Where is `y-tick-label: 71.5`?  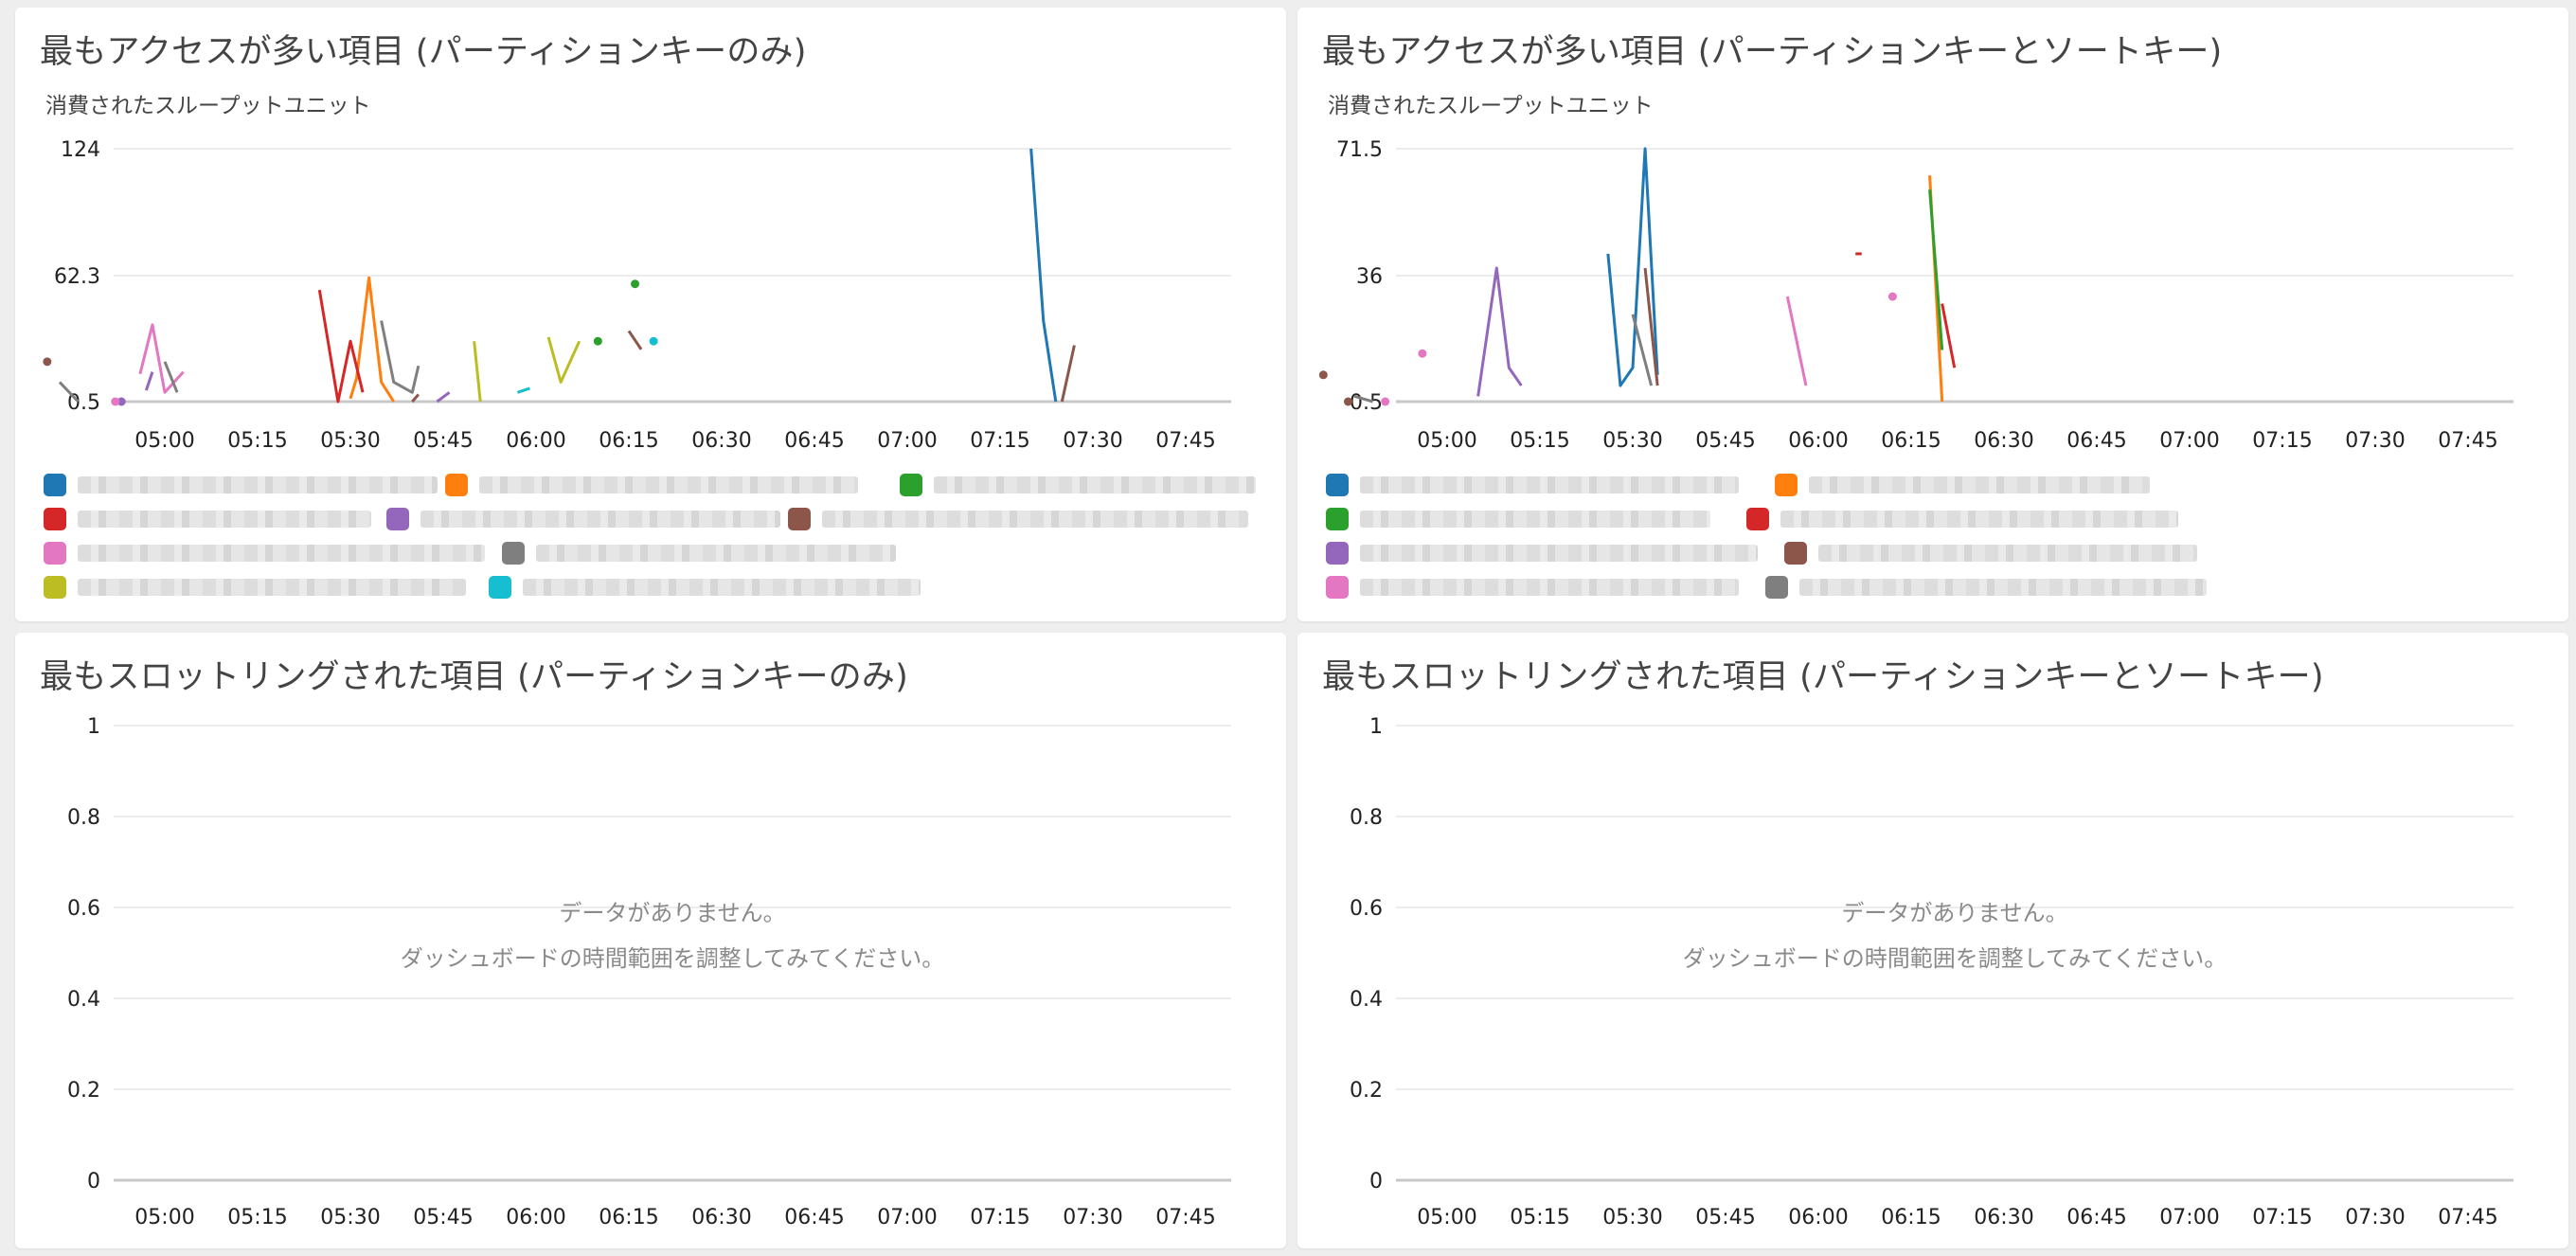 y-tick-label: 71.5 is located at coordinates (1359, 150).